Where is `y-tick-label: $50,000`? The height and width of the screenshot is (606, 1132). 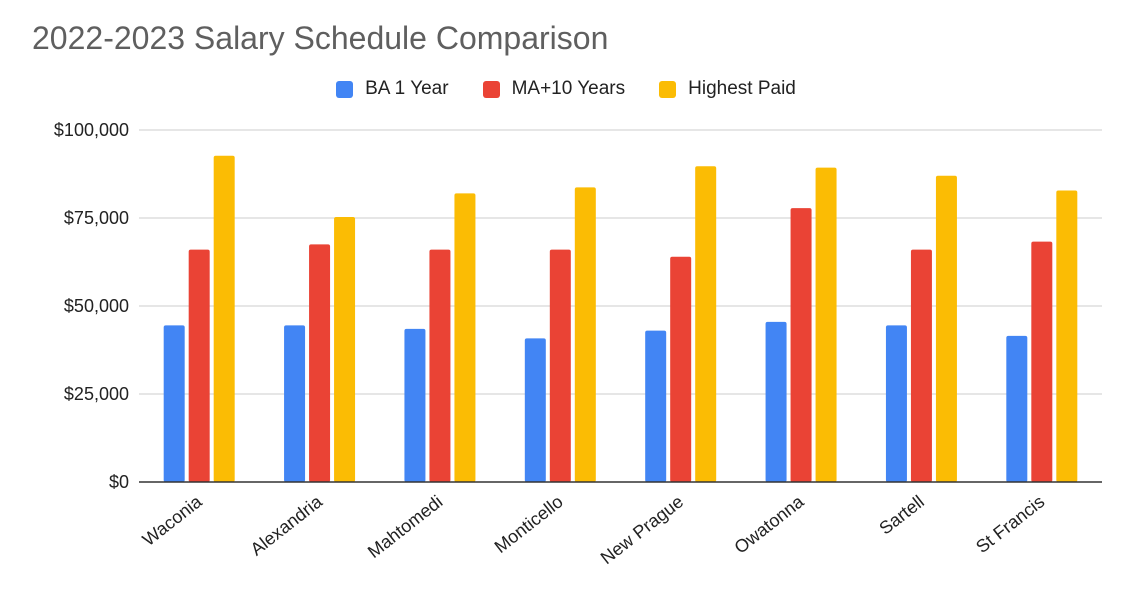
y-tick-label: $50,000 is located at coordinates (96, 306).